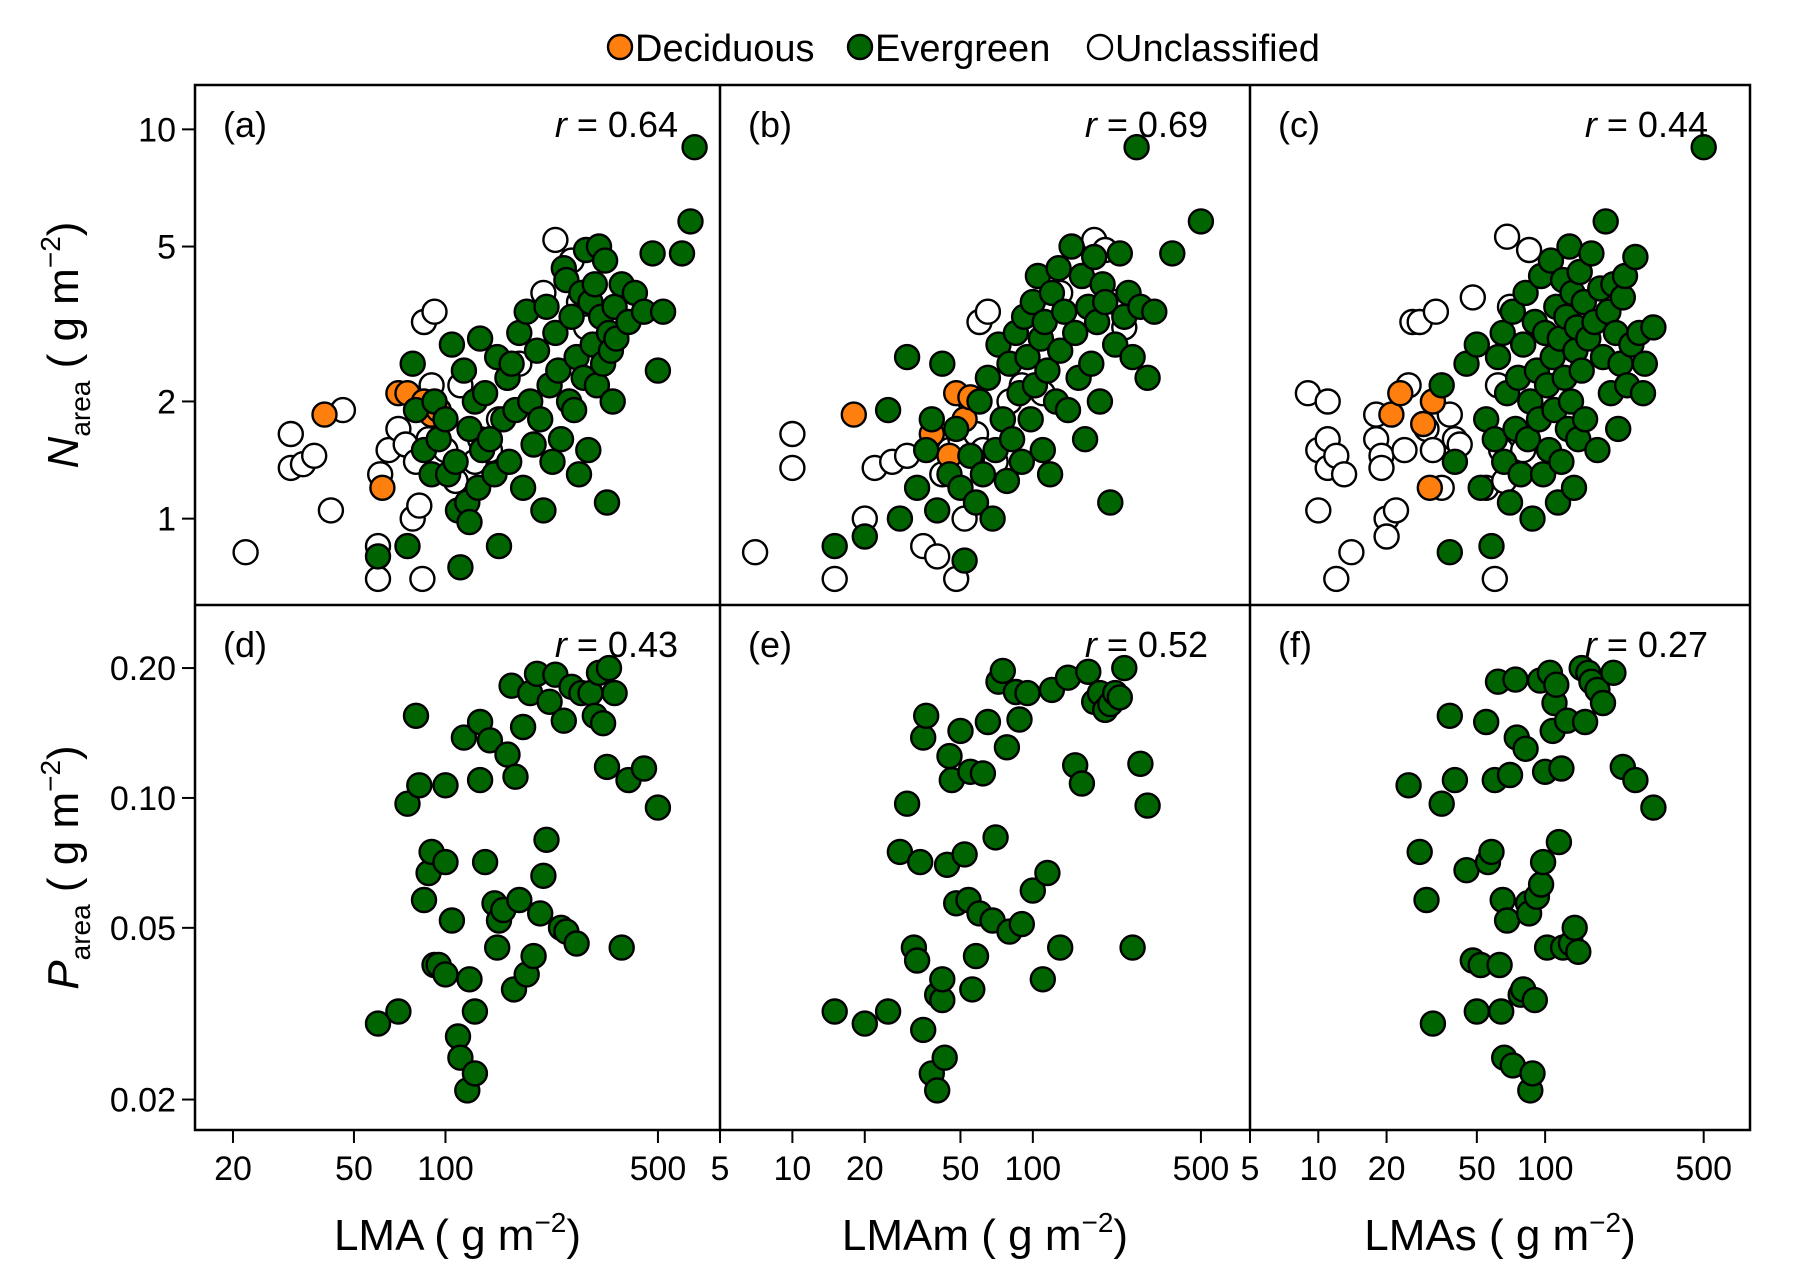 Image resolution: width=1795 pixels, height=1275 pixels. I want to click on x-tick-label: 500, so click(1703, 1169).